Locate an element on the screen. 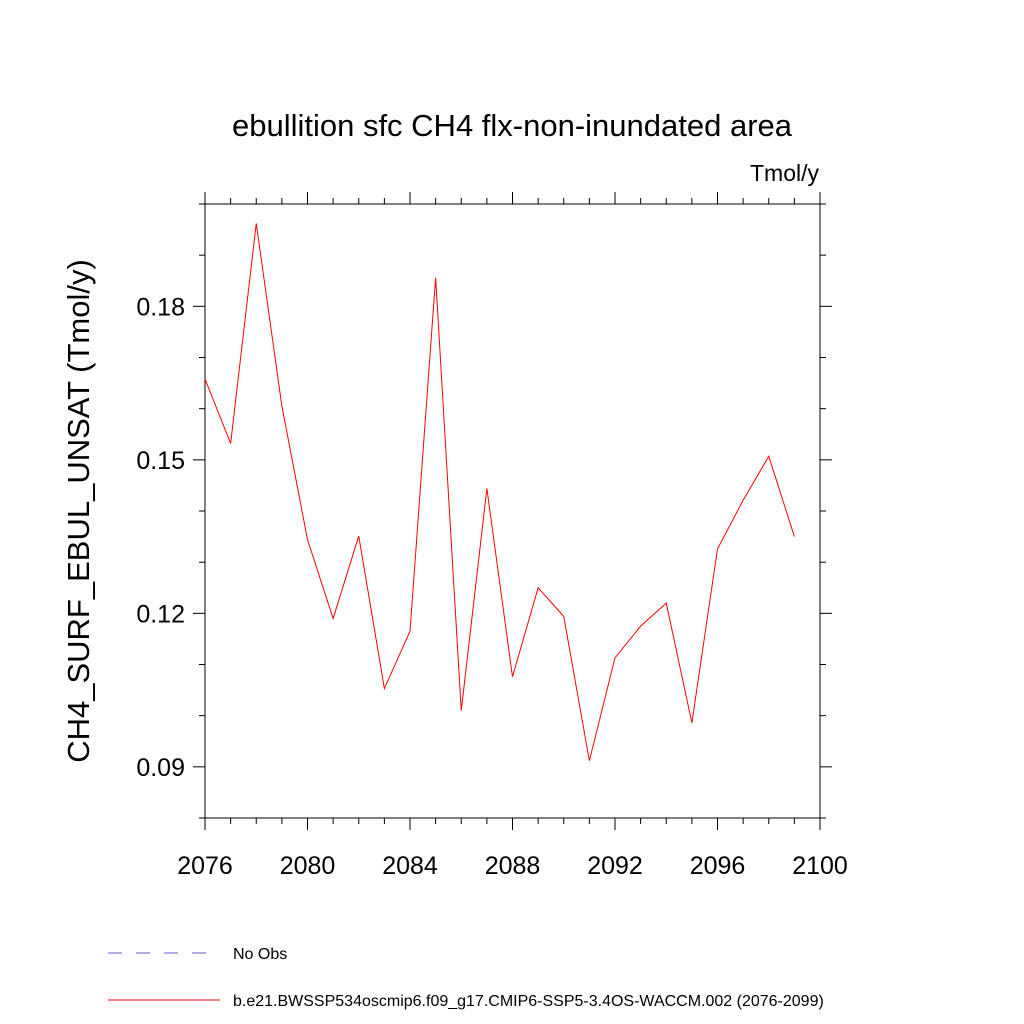 The height and width of the screenshot is (1024, 1024). legend-label: No Obs is located at coordinates (260, 954).